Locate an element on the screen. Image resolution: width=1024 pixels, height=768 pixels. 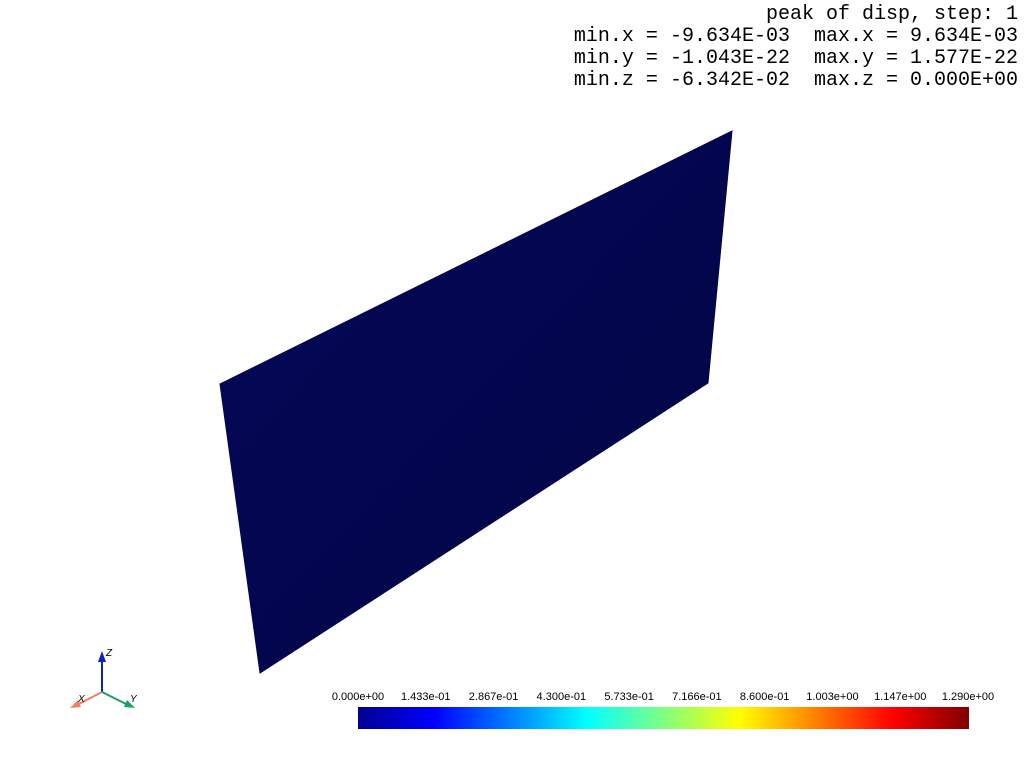
colorbar is located at coordinates (663, 718).